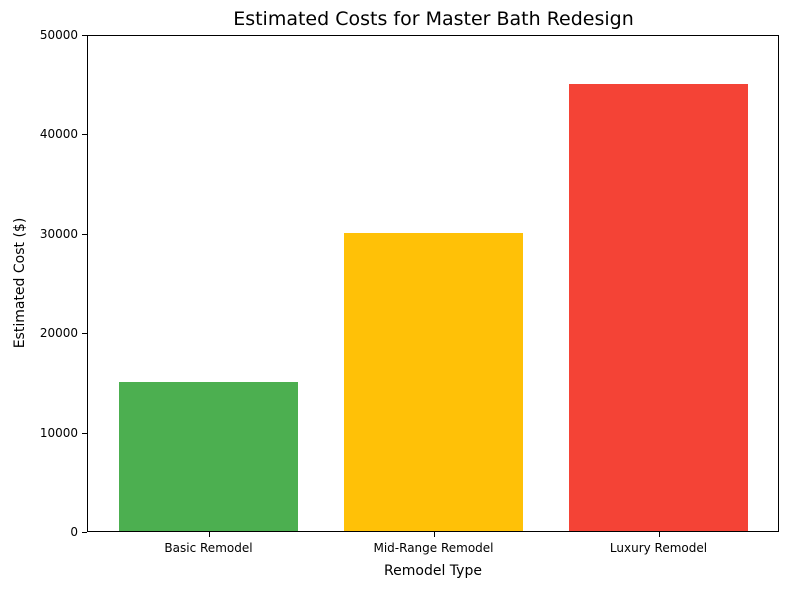 This screenshot has height=590, width=790. I want to click on y-tick-label: 50000, so click(58, 35).